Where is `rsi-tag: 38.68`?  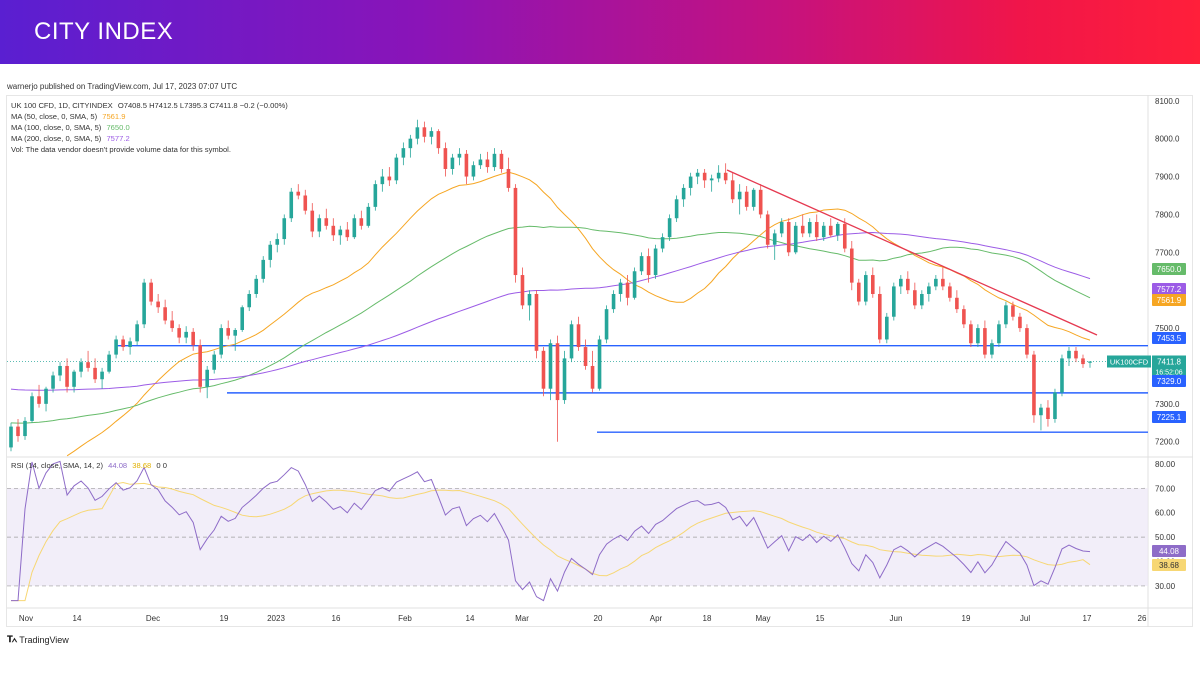
rsi-tag: 38.68 is located at coordinates (1169, 565).